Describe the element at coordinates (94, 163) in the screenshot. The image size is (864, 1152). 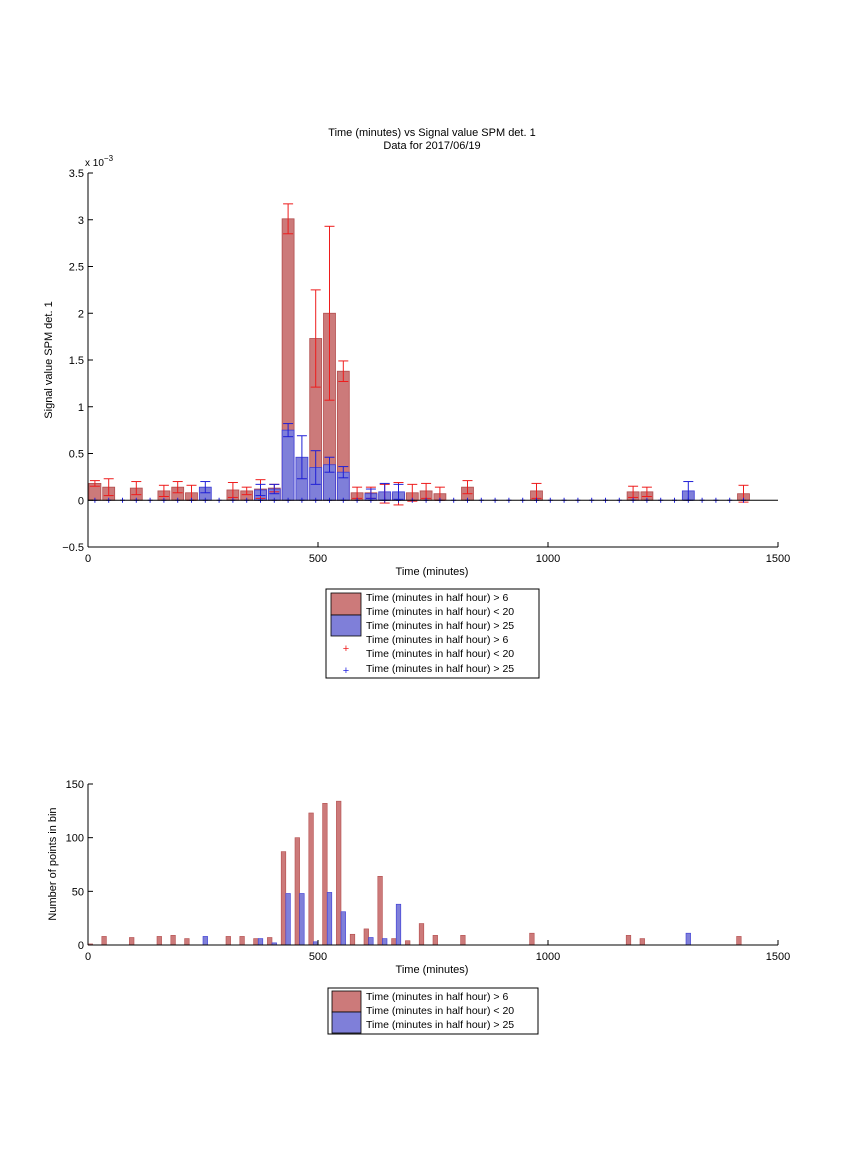
I see `y-exponent-base: x 10` at that location.